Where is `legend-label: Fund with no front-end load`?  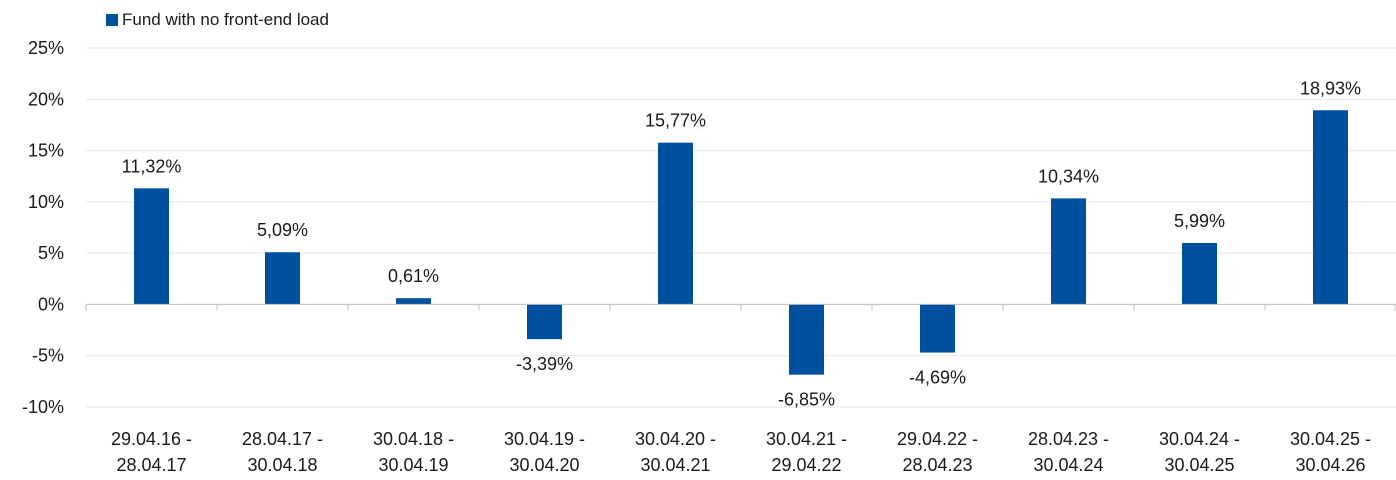 legend-label: Fund with no front-end load is located at coordinates (225, 19).